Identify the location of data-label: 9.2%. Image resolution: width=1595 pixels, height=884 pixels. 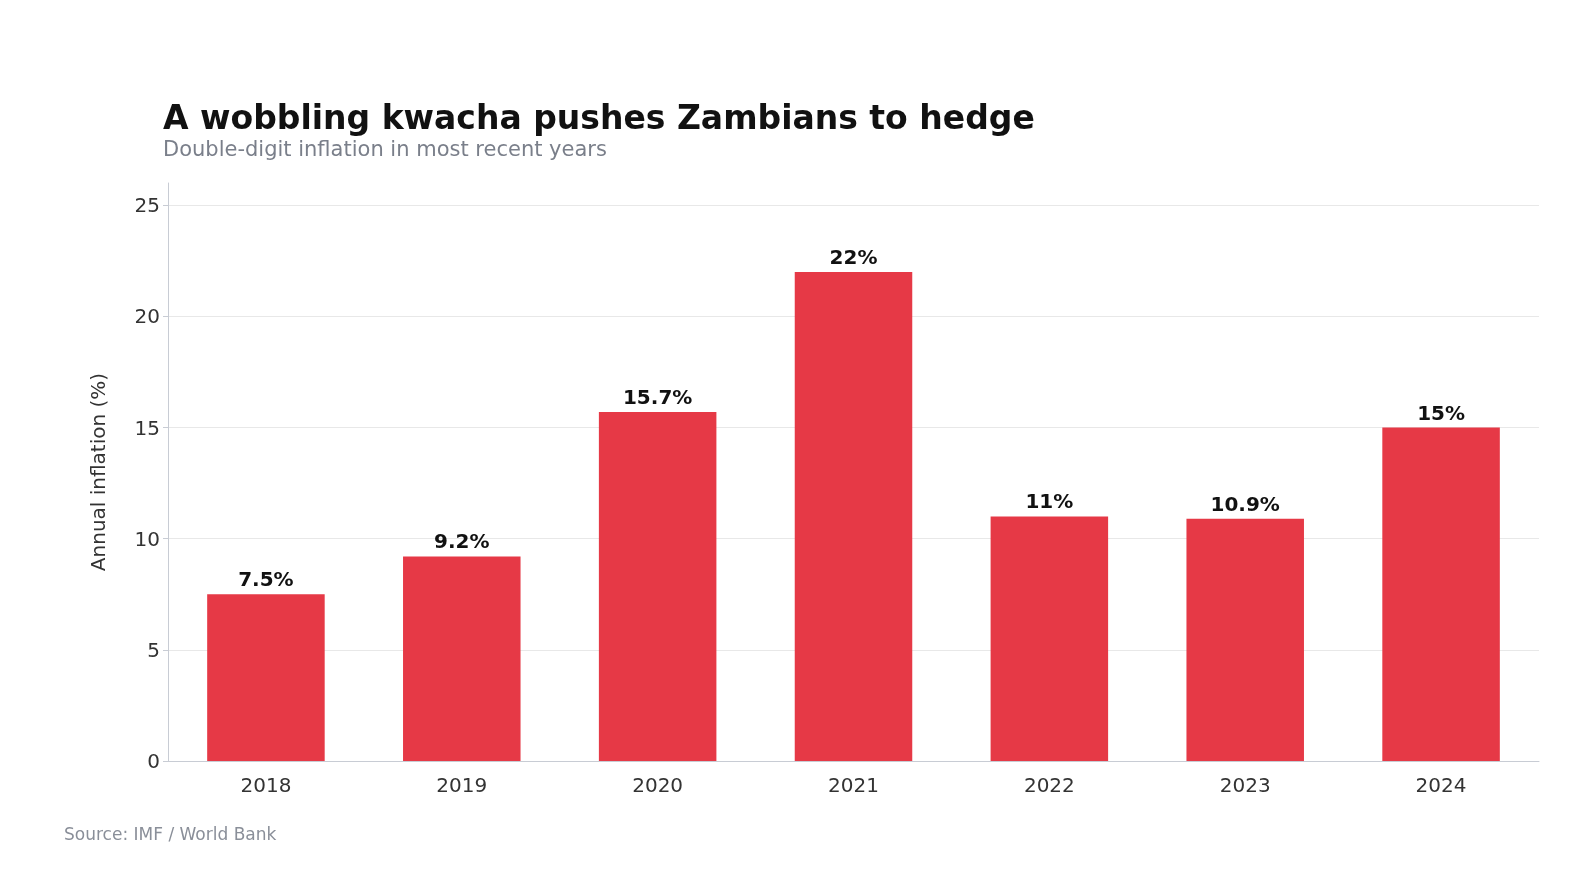
(462, 541).